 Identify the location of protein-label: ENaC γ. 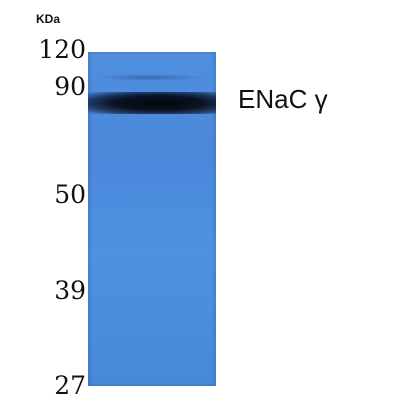
(283, 99).